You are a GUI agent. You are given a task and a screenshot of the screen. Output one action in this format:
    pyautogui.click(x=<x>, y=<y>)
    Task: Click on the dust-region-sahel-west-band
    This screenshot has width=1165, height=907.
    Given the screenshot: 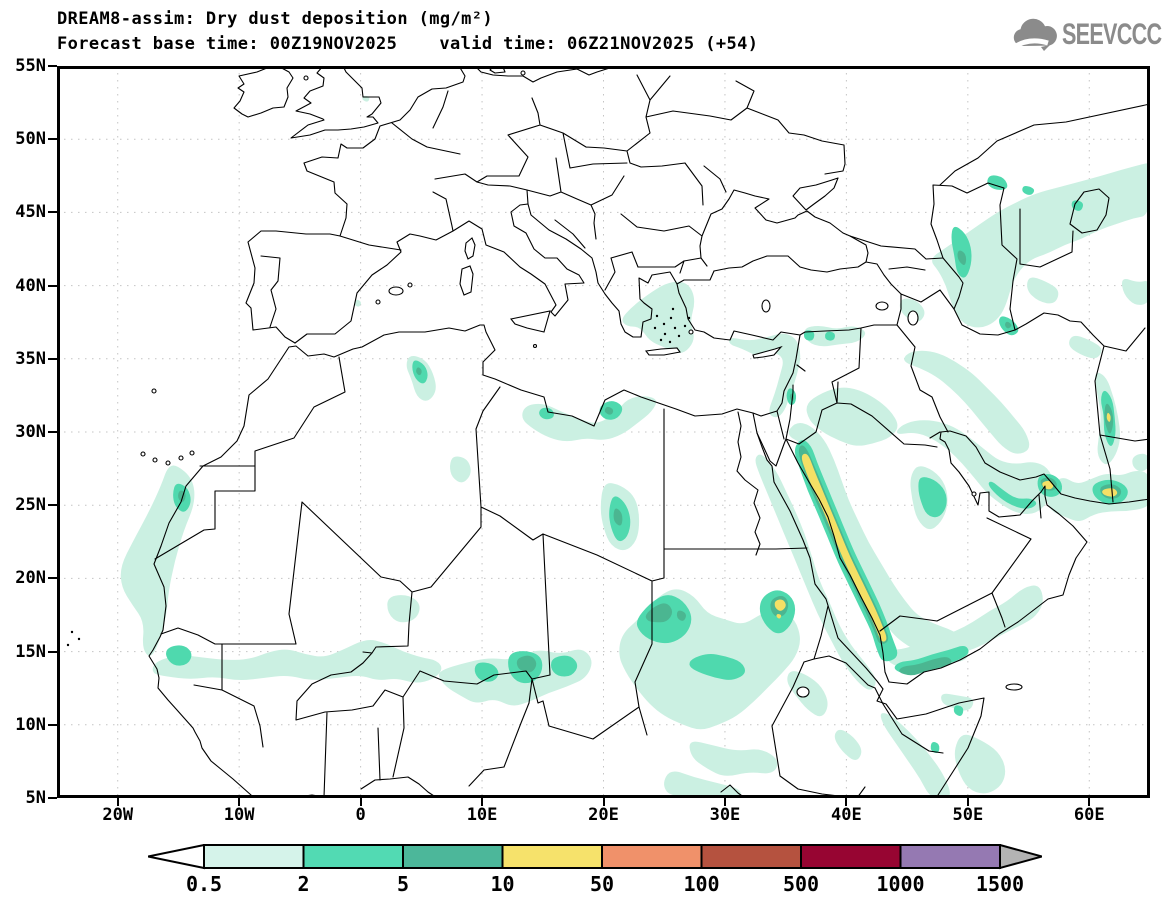 What is the action you would take?
    pyautogui.click(x=297, y=661)
    